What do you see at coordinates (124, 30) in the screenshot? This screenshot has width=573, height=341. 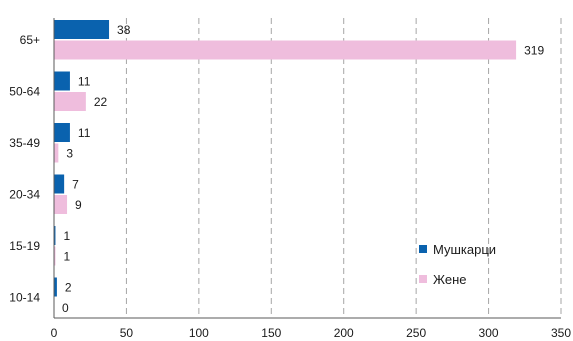 I see `bar-value-label: 38` at bounding box center [124, 30].